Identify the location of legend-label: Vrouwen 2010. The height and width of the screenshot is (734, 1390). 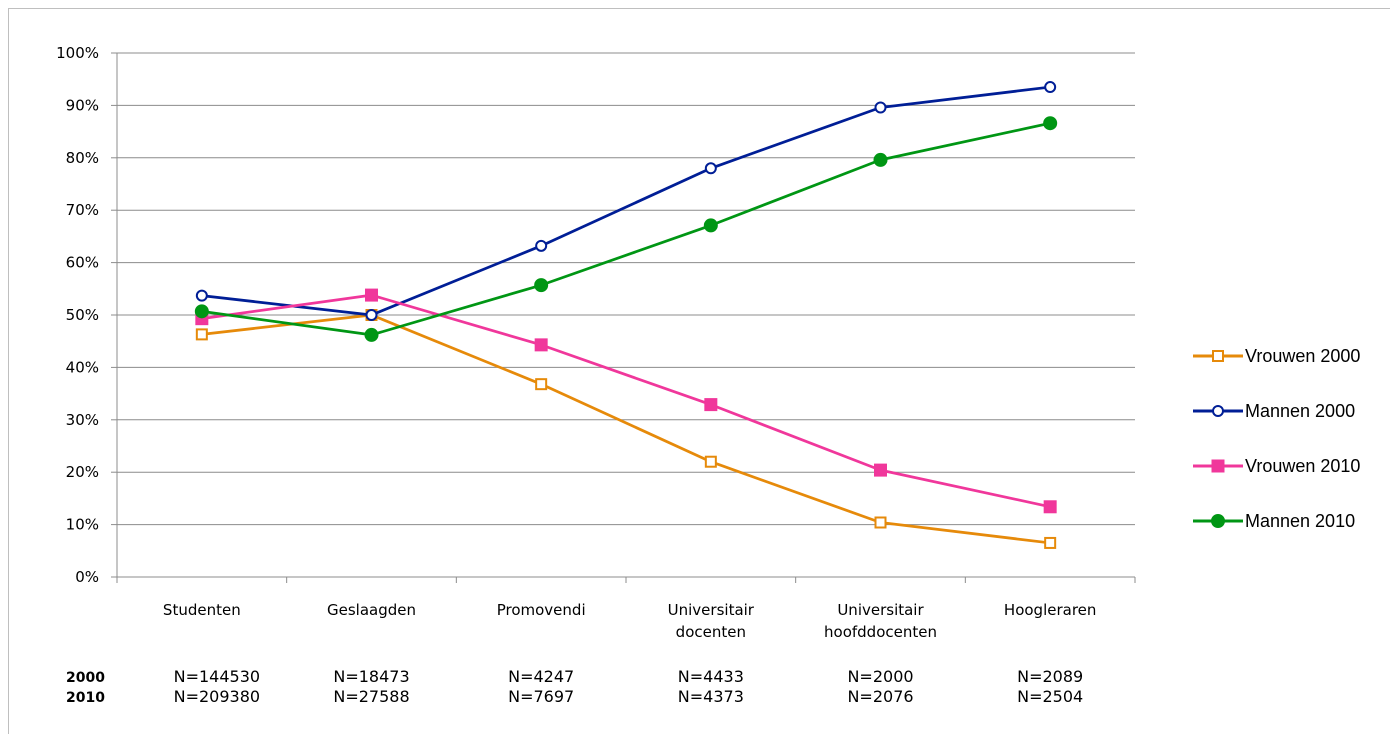
(1302, 466).